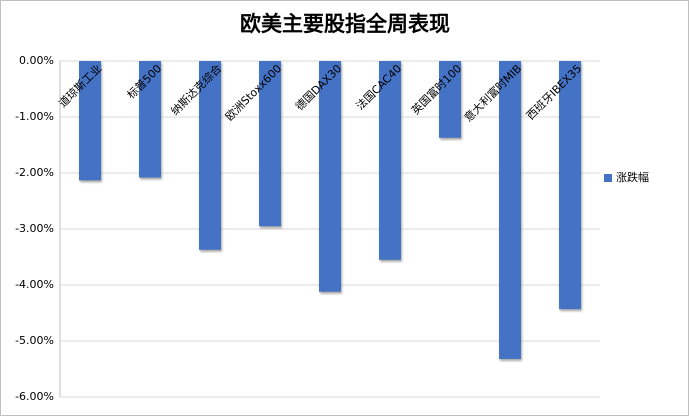  I want to click on y-tick-label: -2.00%, so click(34, 172).